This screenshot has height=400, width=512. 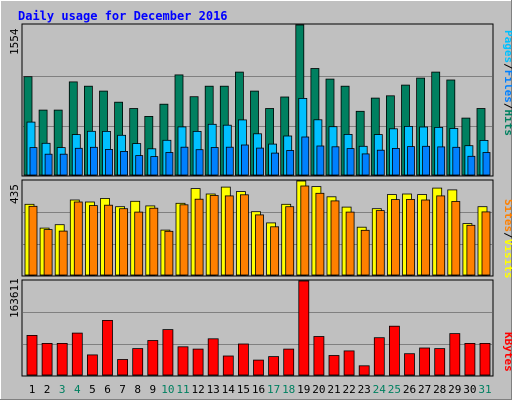 I want to click on x-tick-label: 23, so click(x=364, y=389).